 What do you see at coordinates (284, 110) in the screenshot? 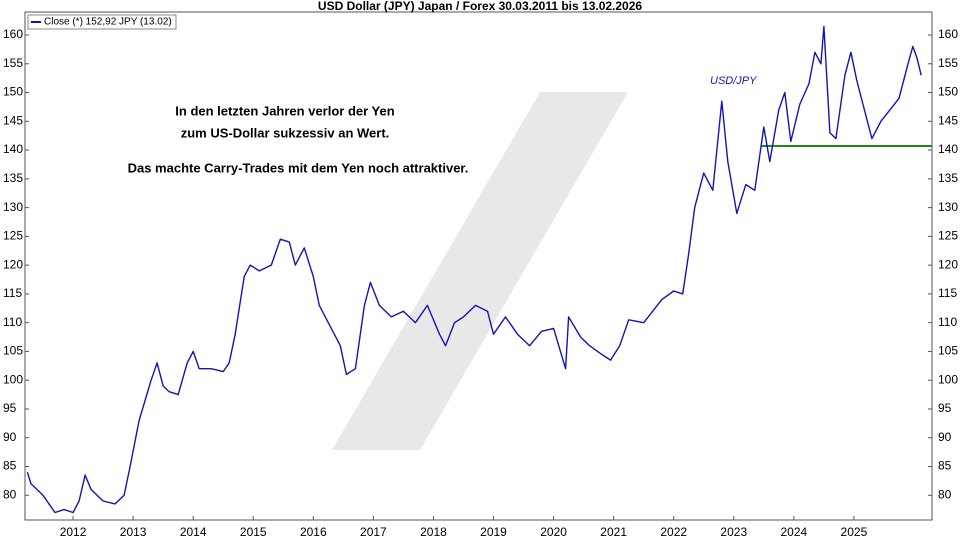
I see `annotation: In den letzten Jahren verlor der Yen` at bounding box center [284, 110].